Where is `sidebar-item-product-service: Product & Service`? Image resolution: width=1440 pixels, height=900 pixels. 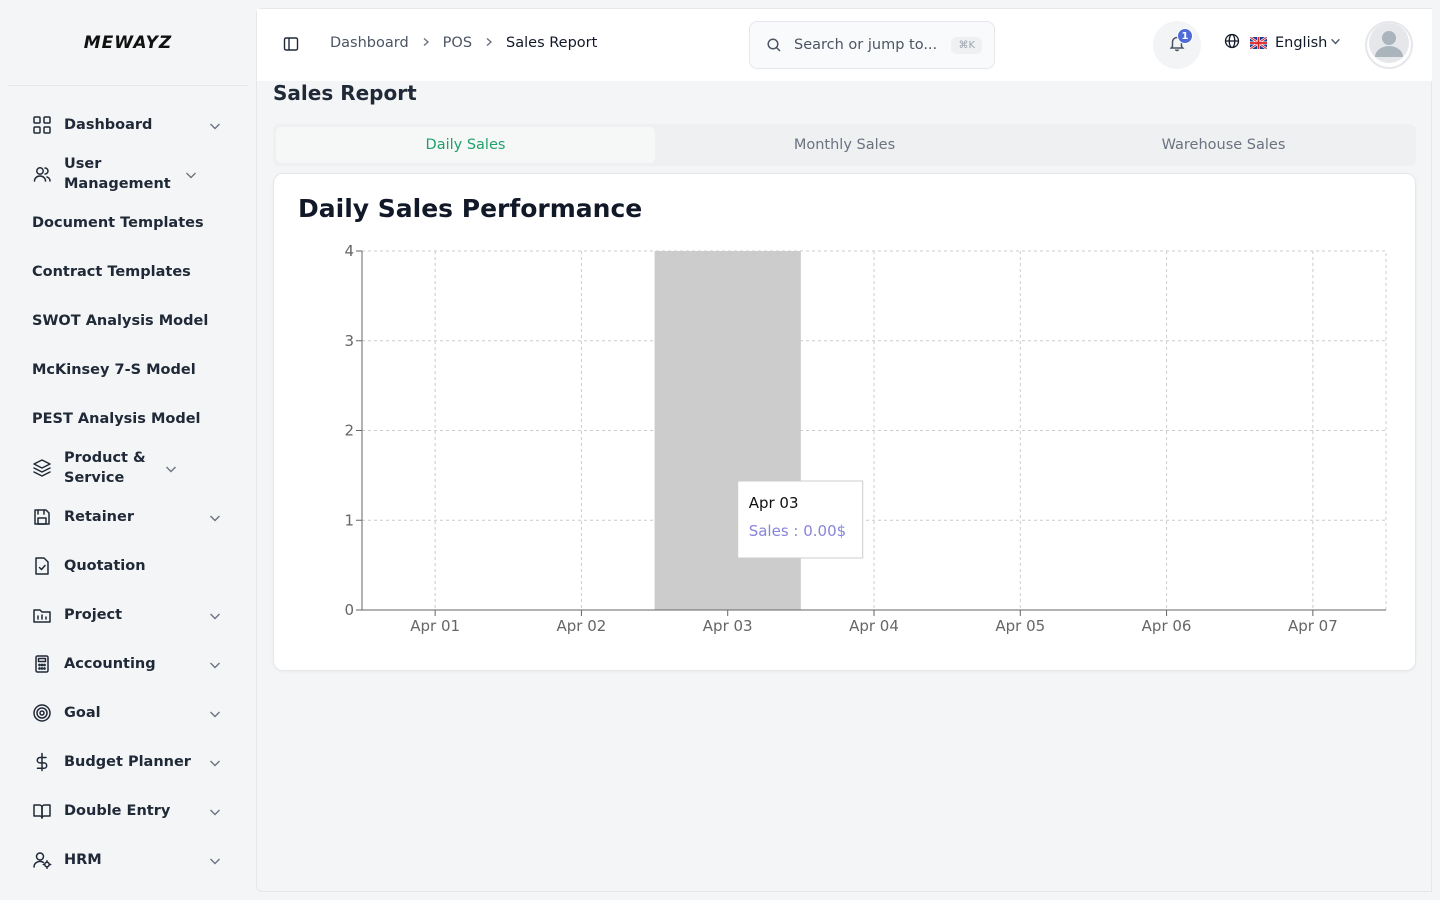 sidebar-item-product-service: Product & Service is located at coordinates (128, 467).